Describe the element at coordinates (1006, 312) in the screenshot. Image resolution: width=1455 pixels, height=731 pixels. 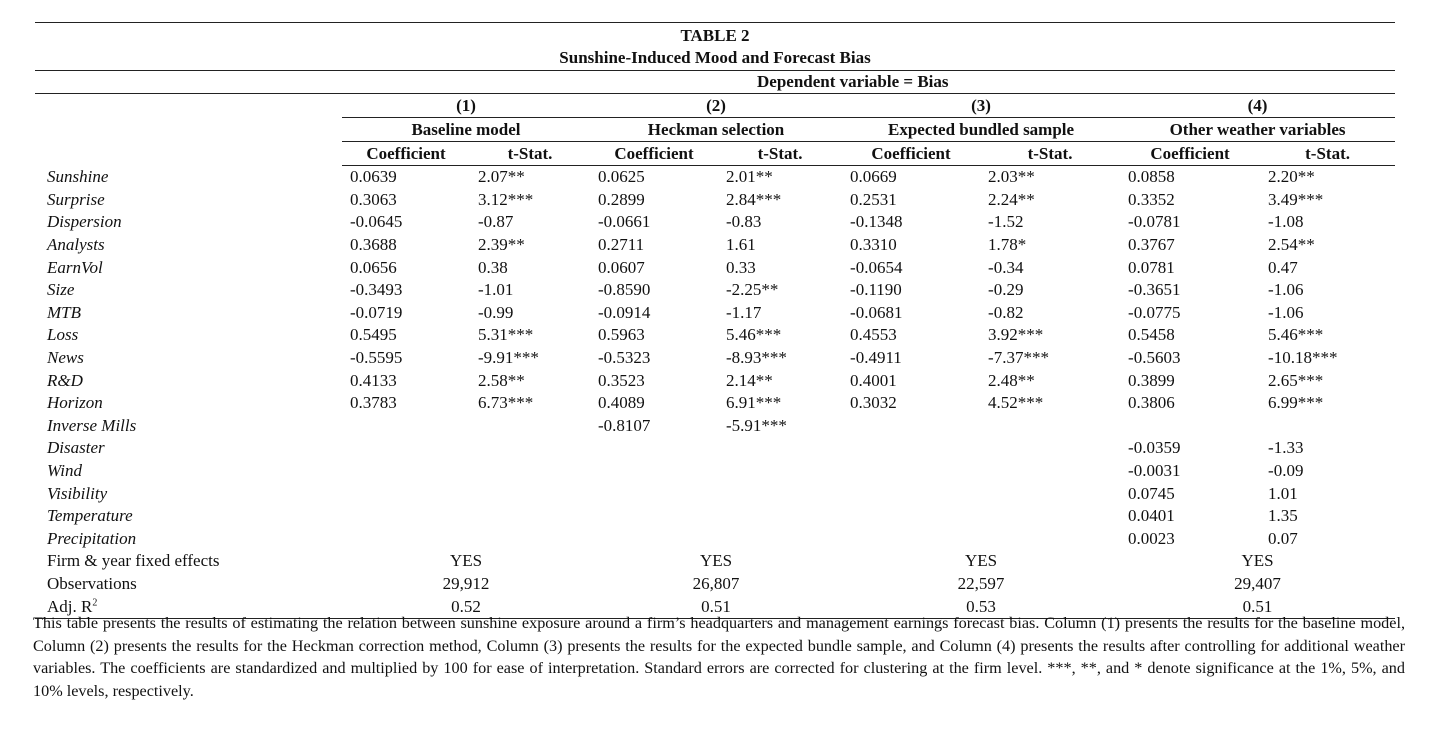
I see `tstat-cell: -0.82` at that location.